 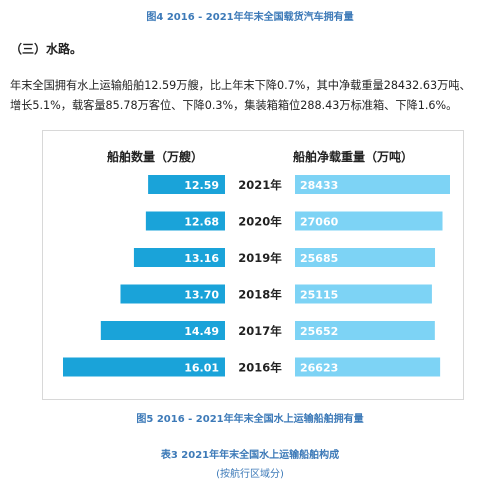 What do you see at coordinates (319, 368) in the screenshot?
I see `right-bar-value: 26623` at bounding box center [319, 368].